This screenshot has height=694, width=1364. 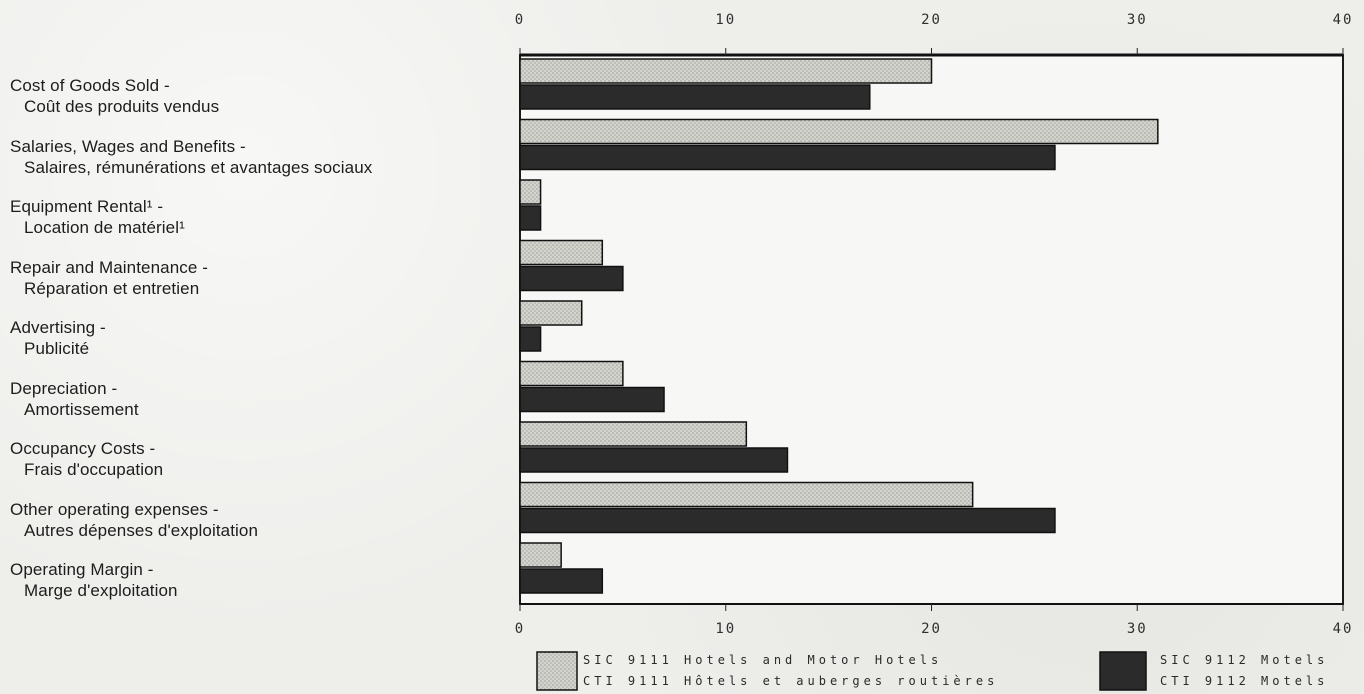 I want to click on category-label-en-2: Salaries, Wages and Benefits -, so click(x=128, y=146).